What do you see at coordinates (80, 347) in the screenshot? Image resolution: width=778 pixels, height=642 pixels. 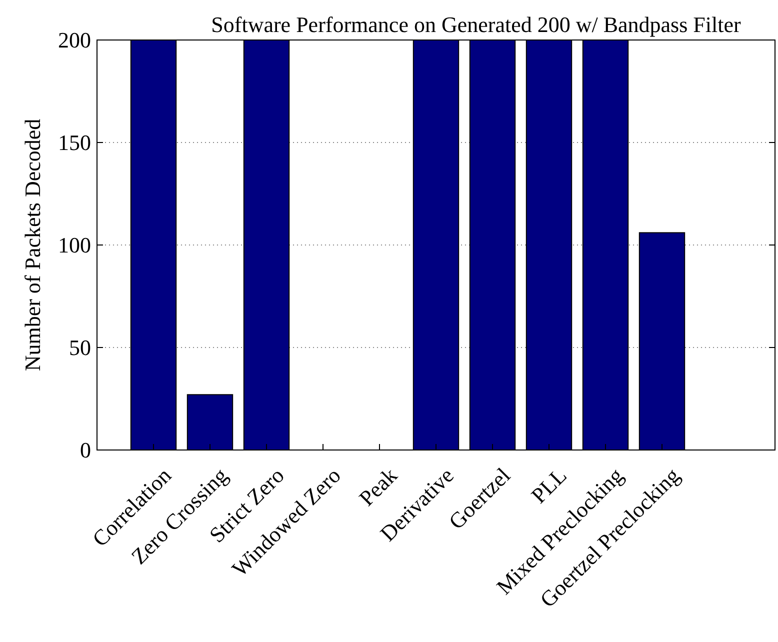 I see `y-tick-label: 50` at bounding box center [80, 347].